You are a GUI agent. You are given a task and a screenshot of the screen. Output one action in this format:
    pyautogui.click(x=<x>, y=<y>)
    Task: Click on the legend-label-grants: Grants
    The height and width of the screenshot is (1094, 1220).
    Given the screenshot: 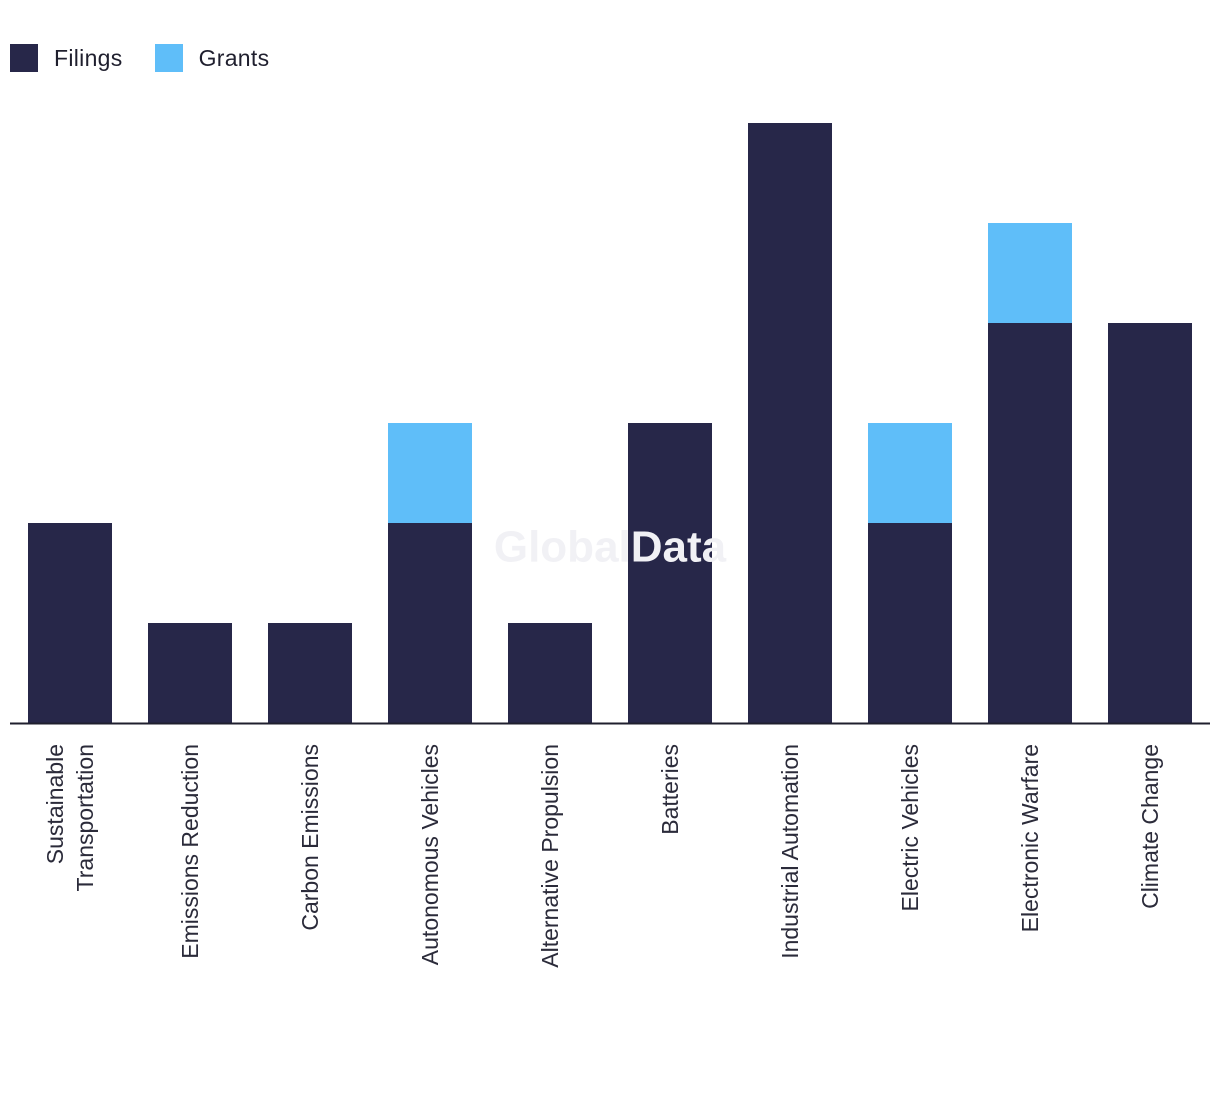 What is the action you would take?
    pyautogui.click(x=234, y=57)
    